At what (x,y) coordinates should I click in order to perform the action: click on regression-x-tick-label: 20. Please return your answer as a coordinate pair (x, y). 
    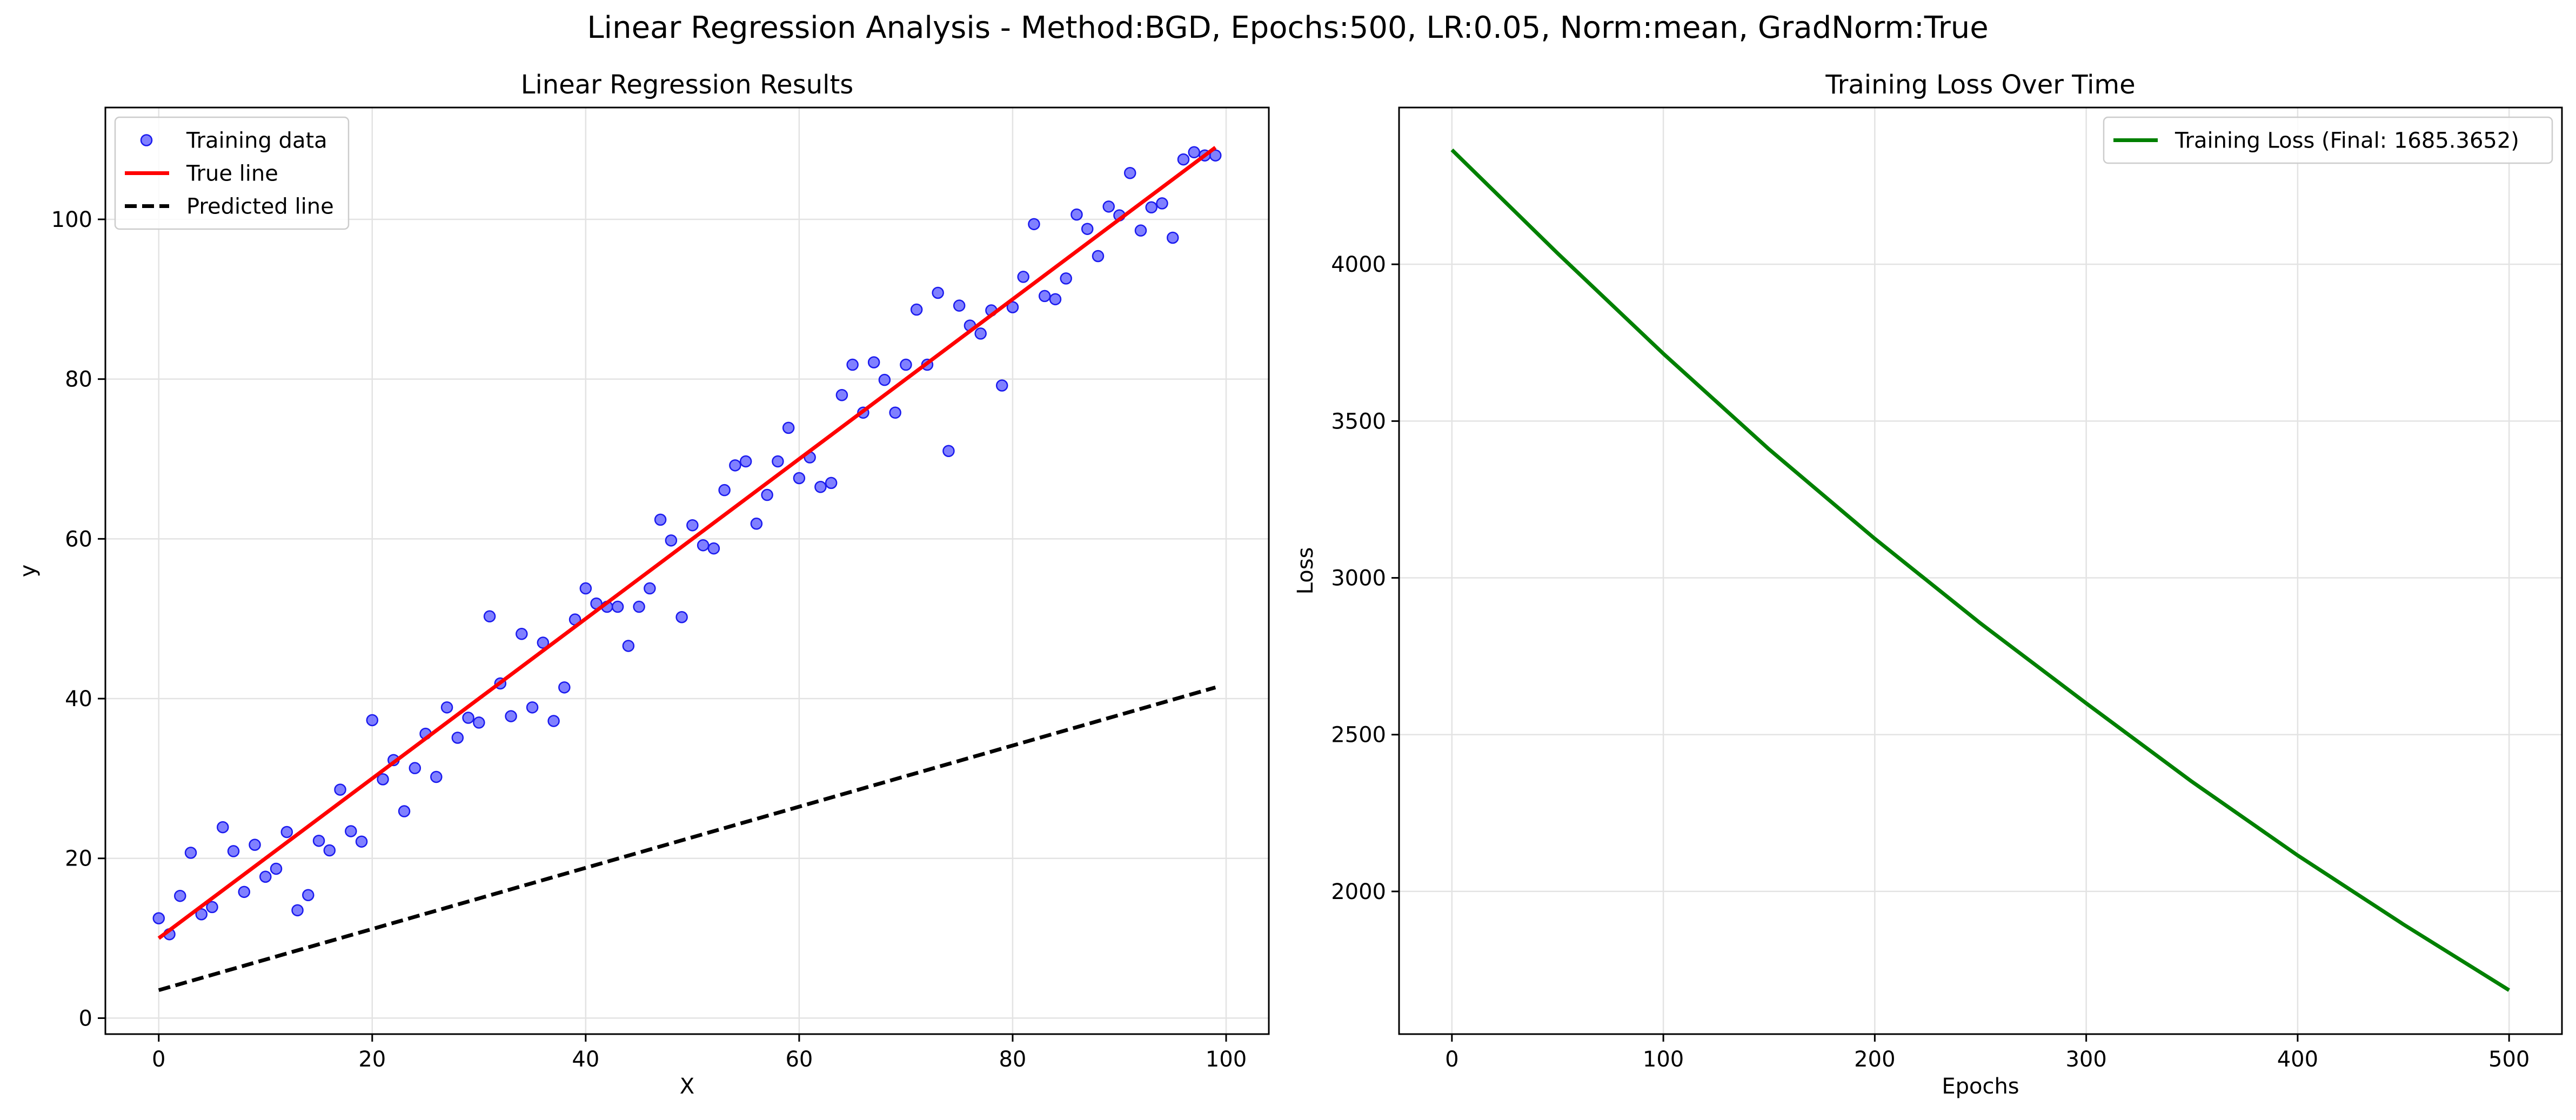
    Looking at the image, I should click on (372, 1059).